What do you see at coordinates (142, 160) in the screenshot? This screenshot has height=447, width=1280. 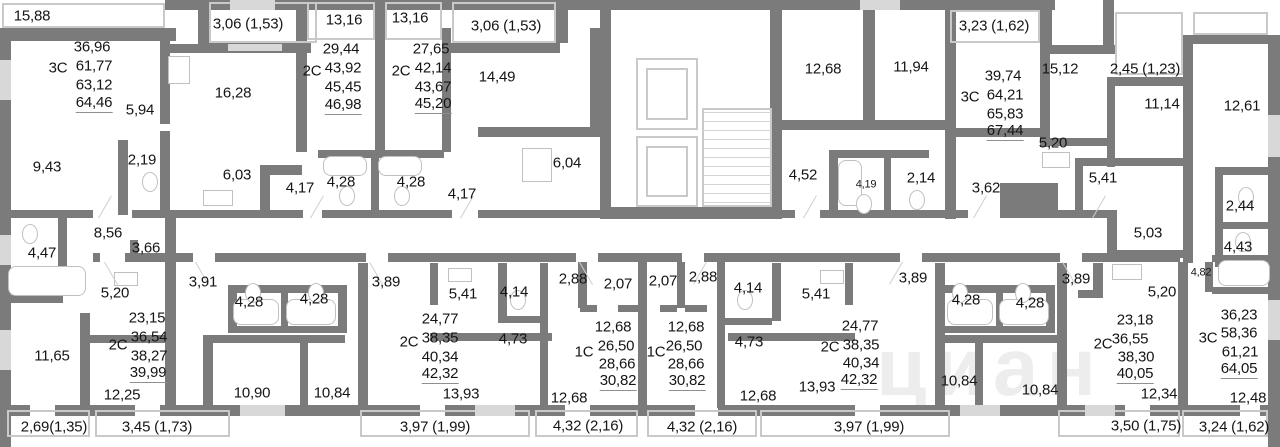 I see `area-label: 2,19` at bounding box center [142, 160].